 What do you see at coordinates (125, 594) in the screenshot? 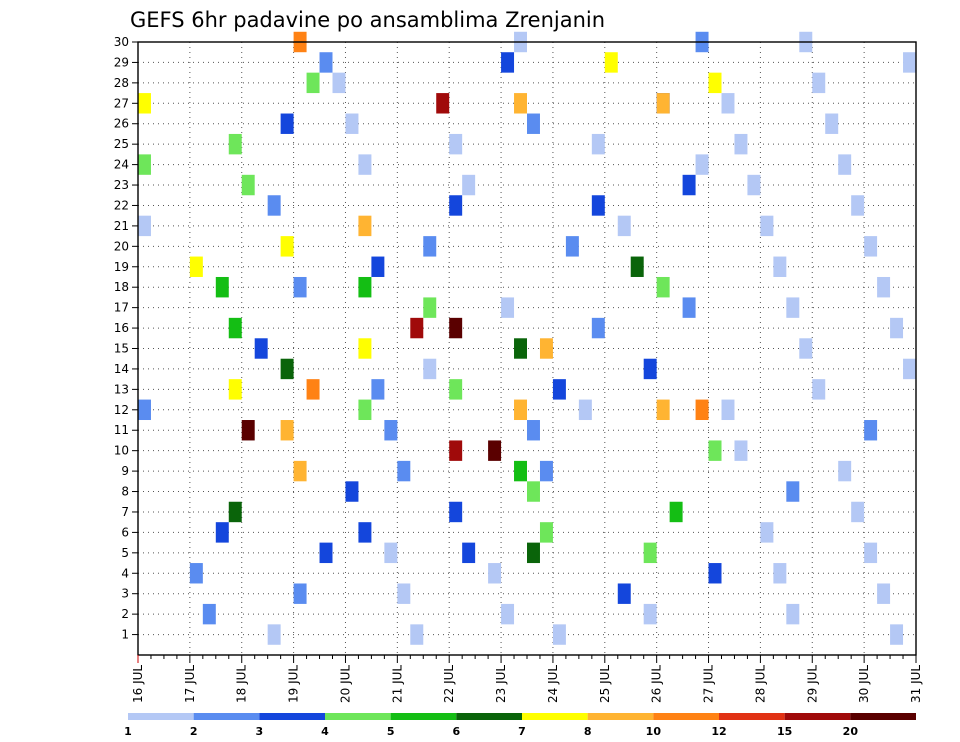
I see `y-tick-label: 3` at bounding box center [125, 594].